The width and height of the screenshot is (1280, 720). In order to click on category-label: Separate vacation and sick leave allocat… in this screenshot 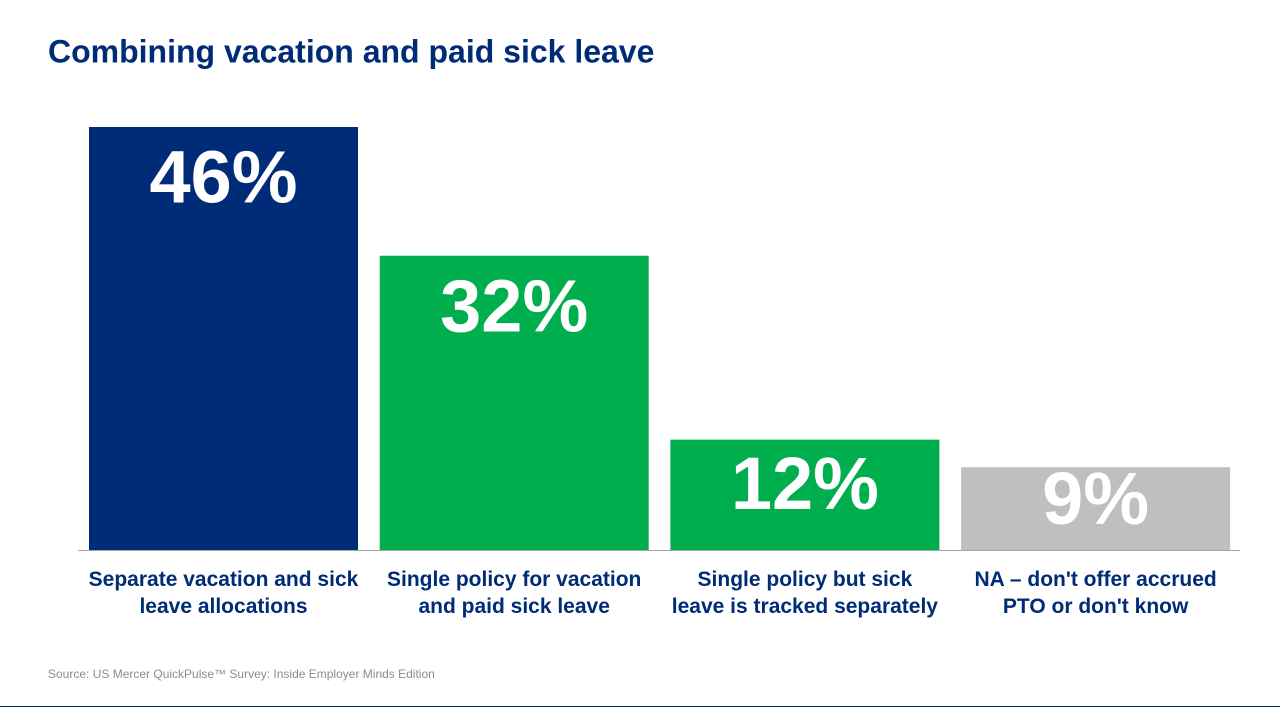, I will do `click(223, 593)`.